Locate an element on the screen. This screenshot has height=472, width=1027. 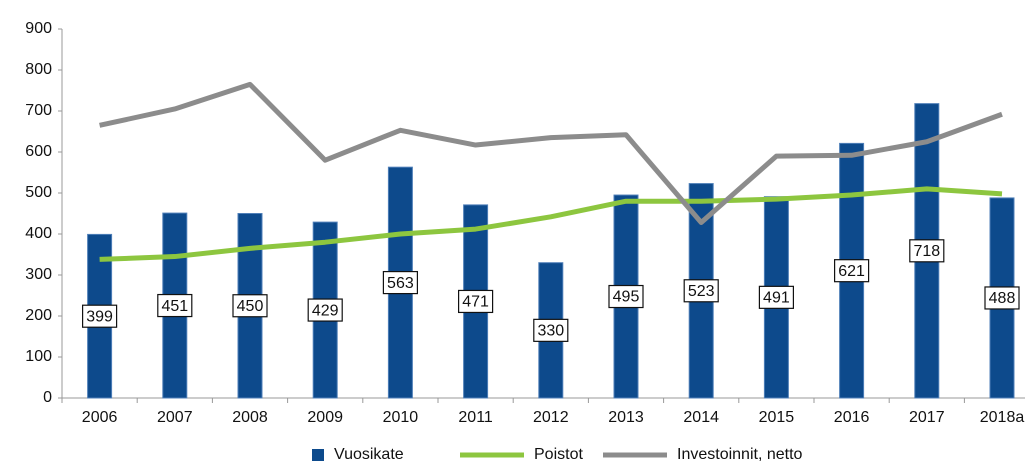
x-tick-label: 2007 is located at coordinates (175, 417).